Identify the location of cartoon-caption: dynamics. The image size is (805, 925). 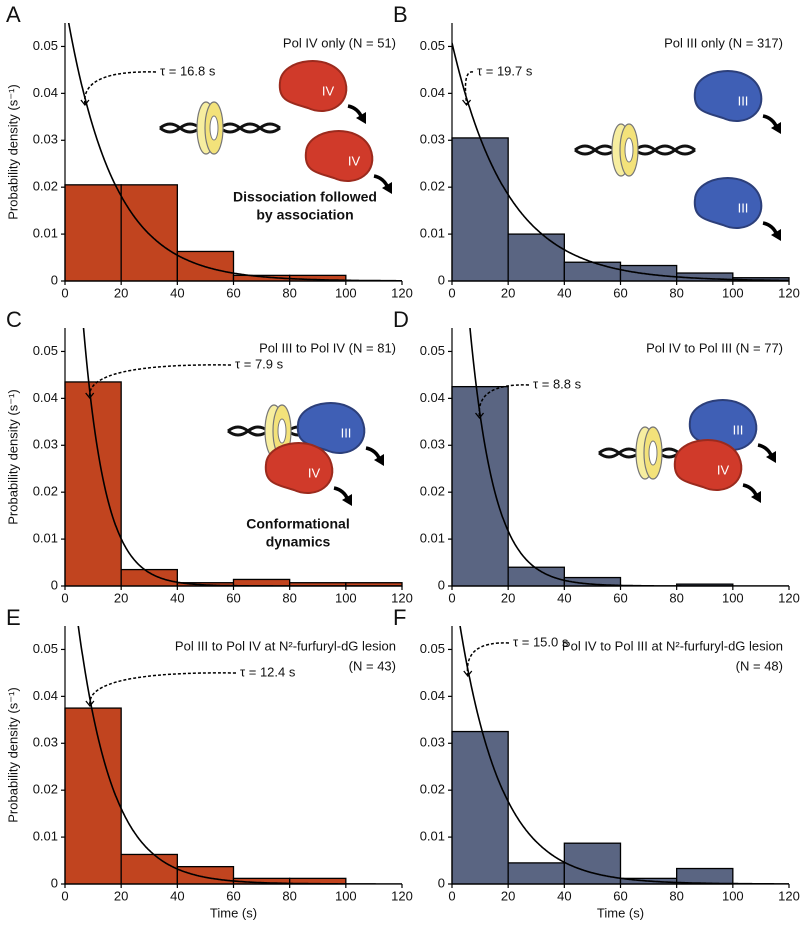
(298, 542).